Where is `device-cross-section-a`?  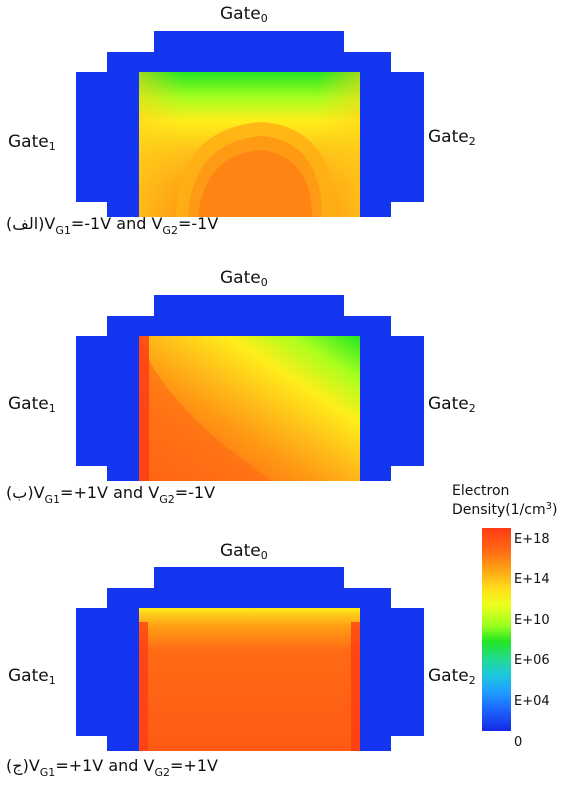
device-cross-section-a is located at coordinates (250, 124).